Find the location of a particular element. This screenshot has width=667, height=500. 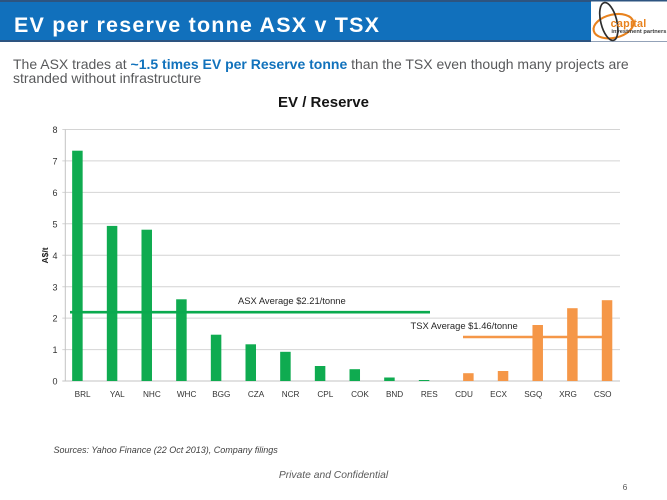

svg-text: A$/t is located at coordinates (45, 255).